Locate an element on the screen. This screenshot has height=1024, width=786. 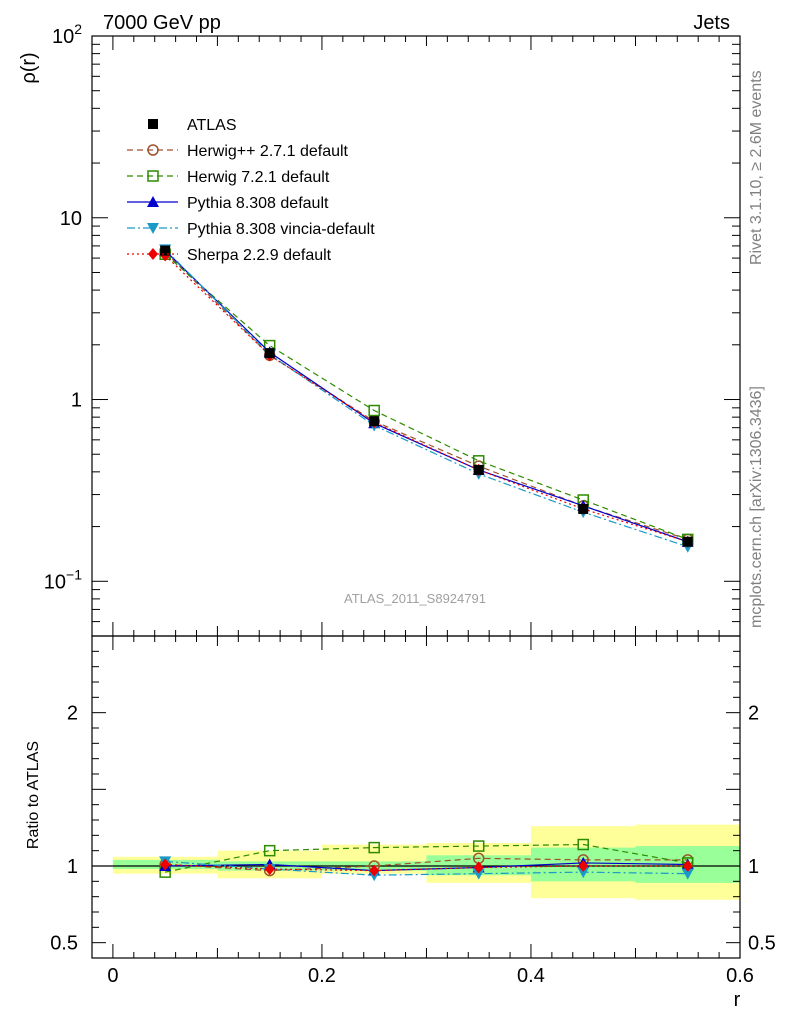
ratio-line-pythia-8-308-vincia-default is located at coordinates (426, 868).